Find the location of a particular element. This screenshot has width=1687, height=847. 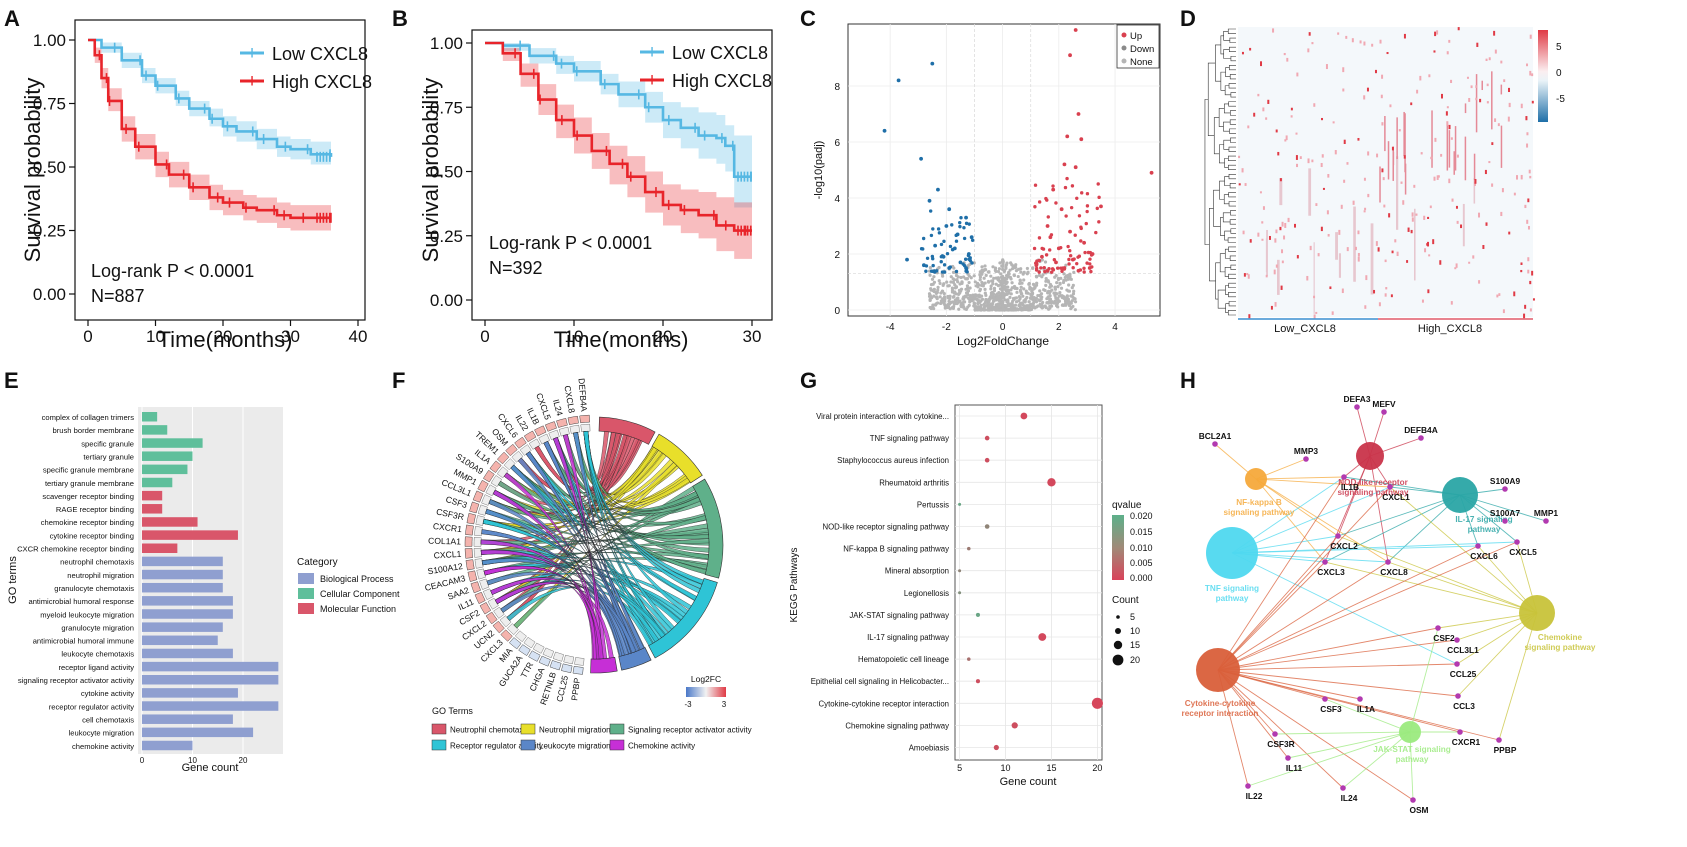

y-tick-label: 0.50 is located at coordinates (49, 167).